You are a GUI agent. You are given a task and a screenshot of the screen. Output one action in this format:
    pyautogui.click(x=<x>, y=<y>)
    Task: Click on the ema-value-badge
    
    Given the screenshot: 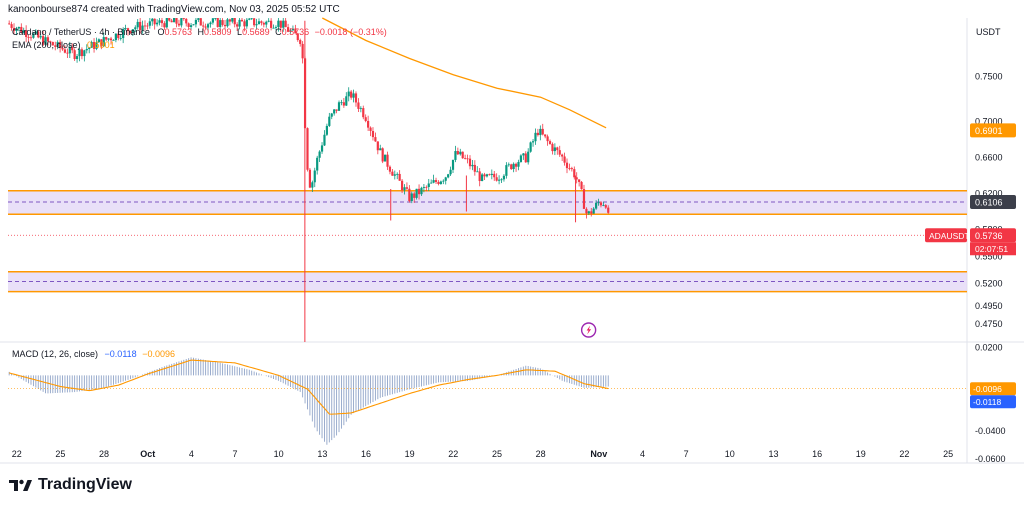 What is the action you would take?
    pyautogui.click(x=993, y=130)
    